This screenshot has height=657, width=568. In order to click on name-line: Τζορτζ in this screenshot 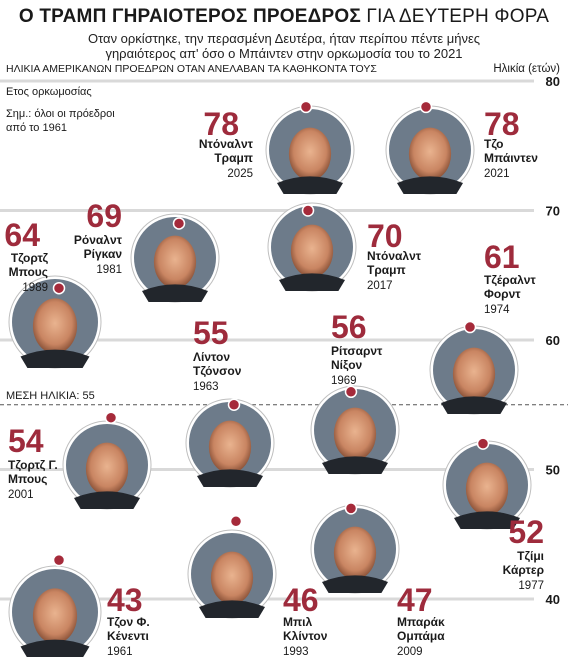, I will do `click(30, 258)`.